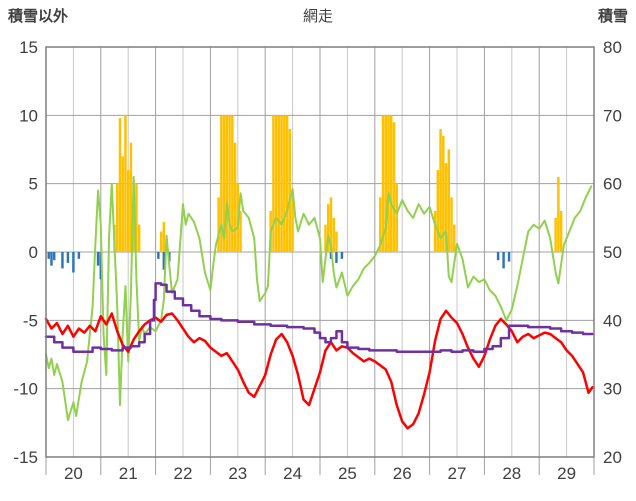  What do you see at coordinates (347, 473) in the screenshot?
I see `x-axis-tick-label: 25` at bounding box center [347, 473].